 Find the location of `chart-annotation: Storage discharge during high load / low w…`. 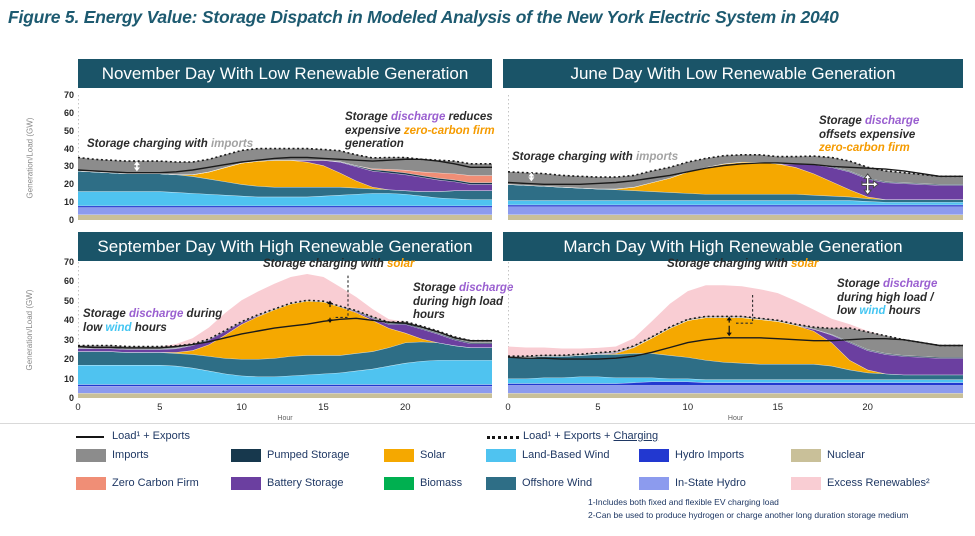

chart-annotation: Storage discharge during high load / low w… is located at coordinates (887, 298).